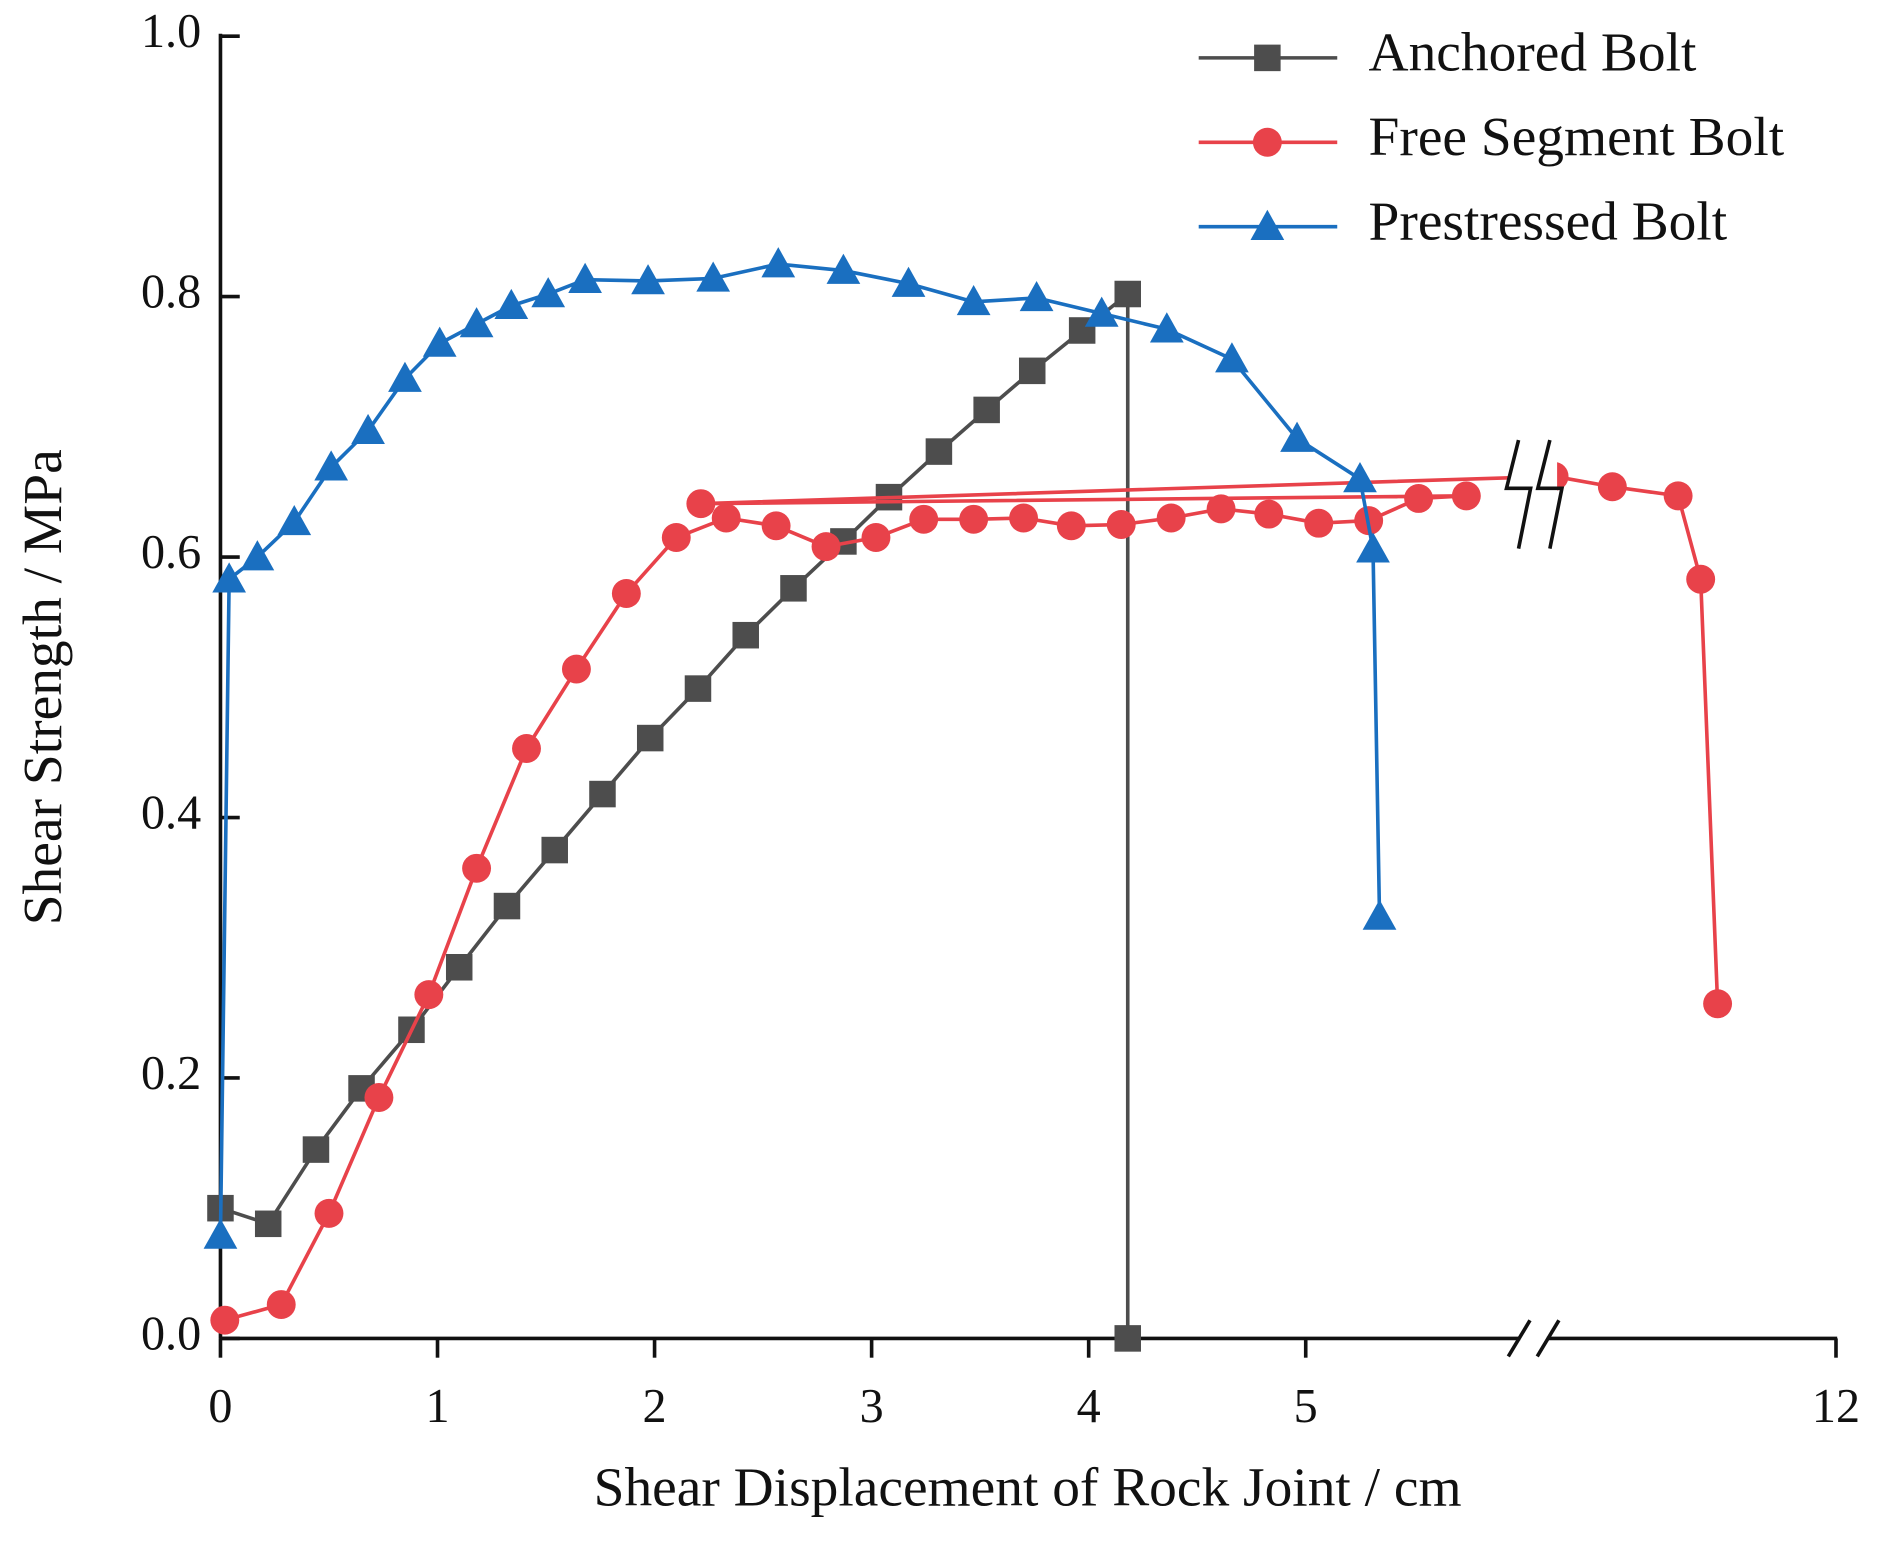 The height and width of the screenshot is (1547, 1889). I want to click on x-axis-label: Shear Displacement of Rock Joint / cm, so click(1028, 1486).